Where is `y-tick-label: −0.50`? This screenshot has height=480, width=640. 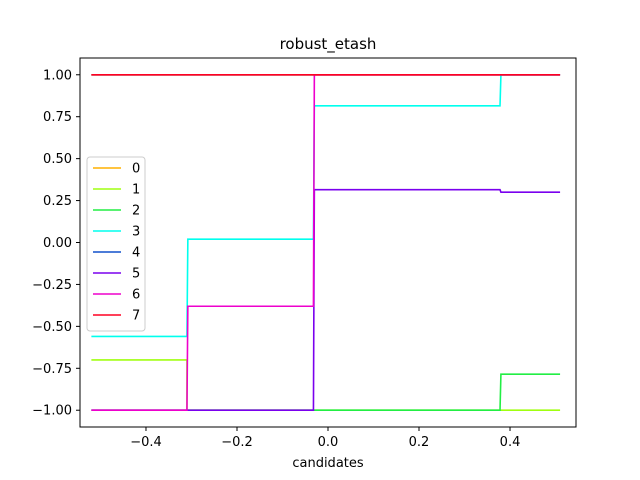
y-tick-label: −0.50 is located at coordinates (52, 327).